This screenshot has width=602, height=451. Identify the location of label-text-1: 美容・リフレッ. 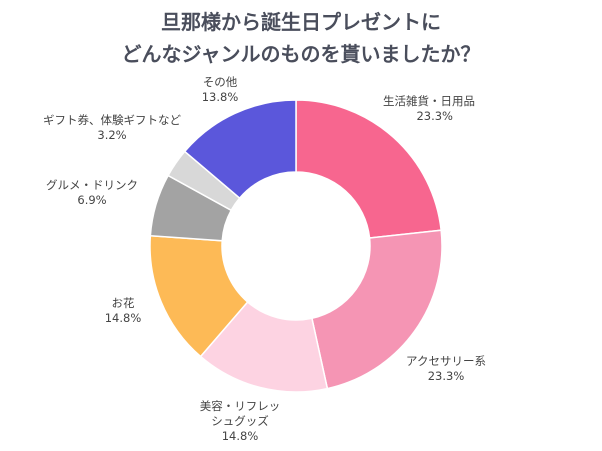
(240, 406).